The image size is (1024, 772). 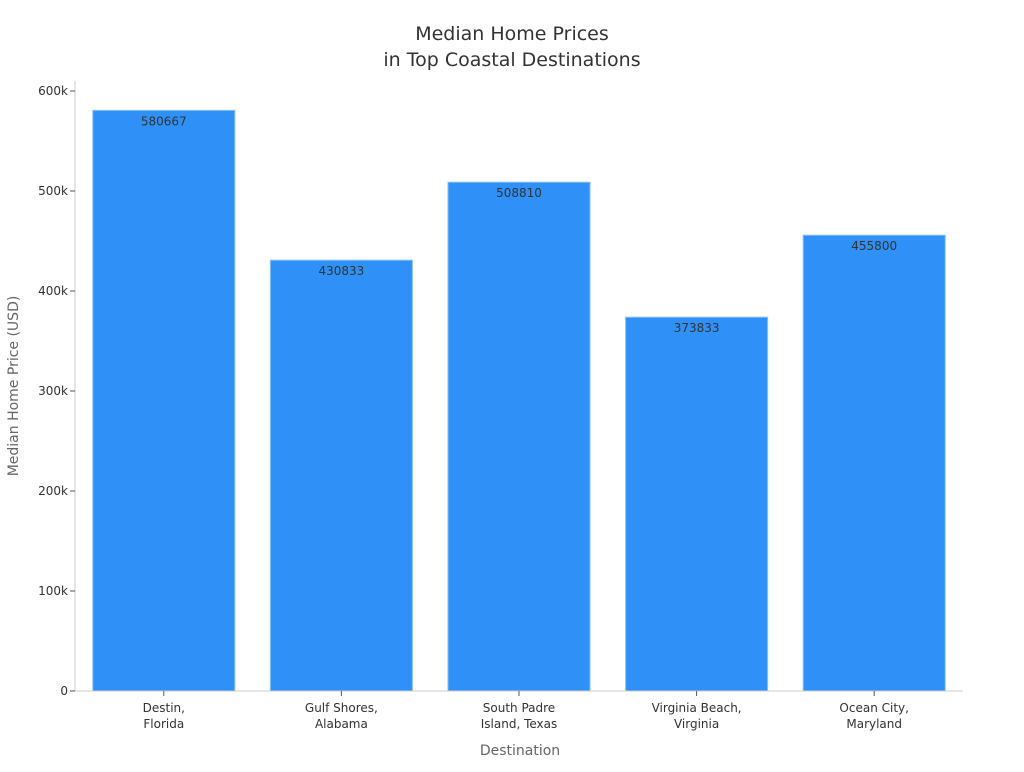 I want to click on y-tick-label: 200k, so click(x=53, y=491).